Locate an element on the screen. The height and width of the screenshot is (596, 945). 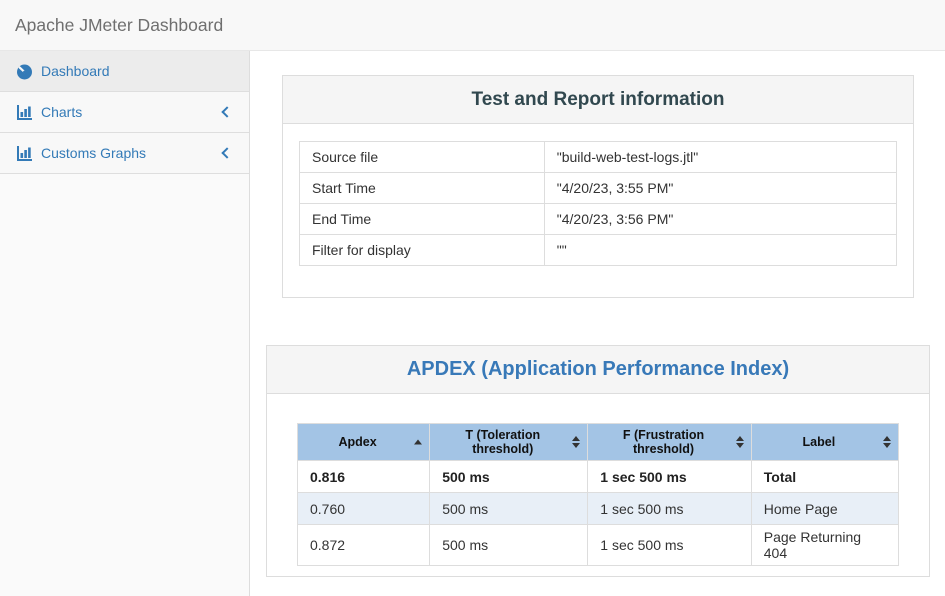
sidebar-item-label: Dashboard is located at coordinates (75, 71).